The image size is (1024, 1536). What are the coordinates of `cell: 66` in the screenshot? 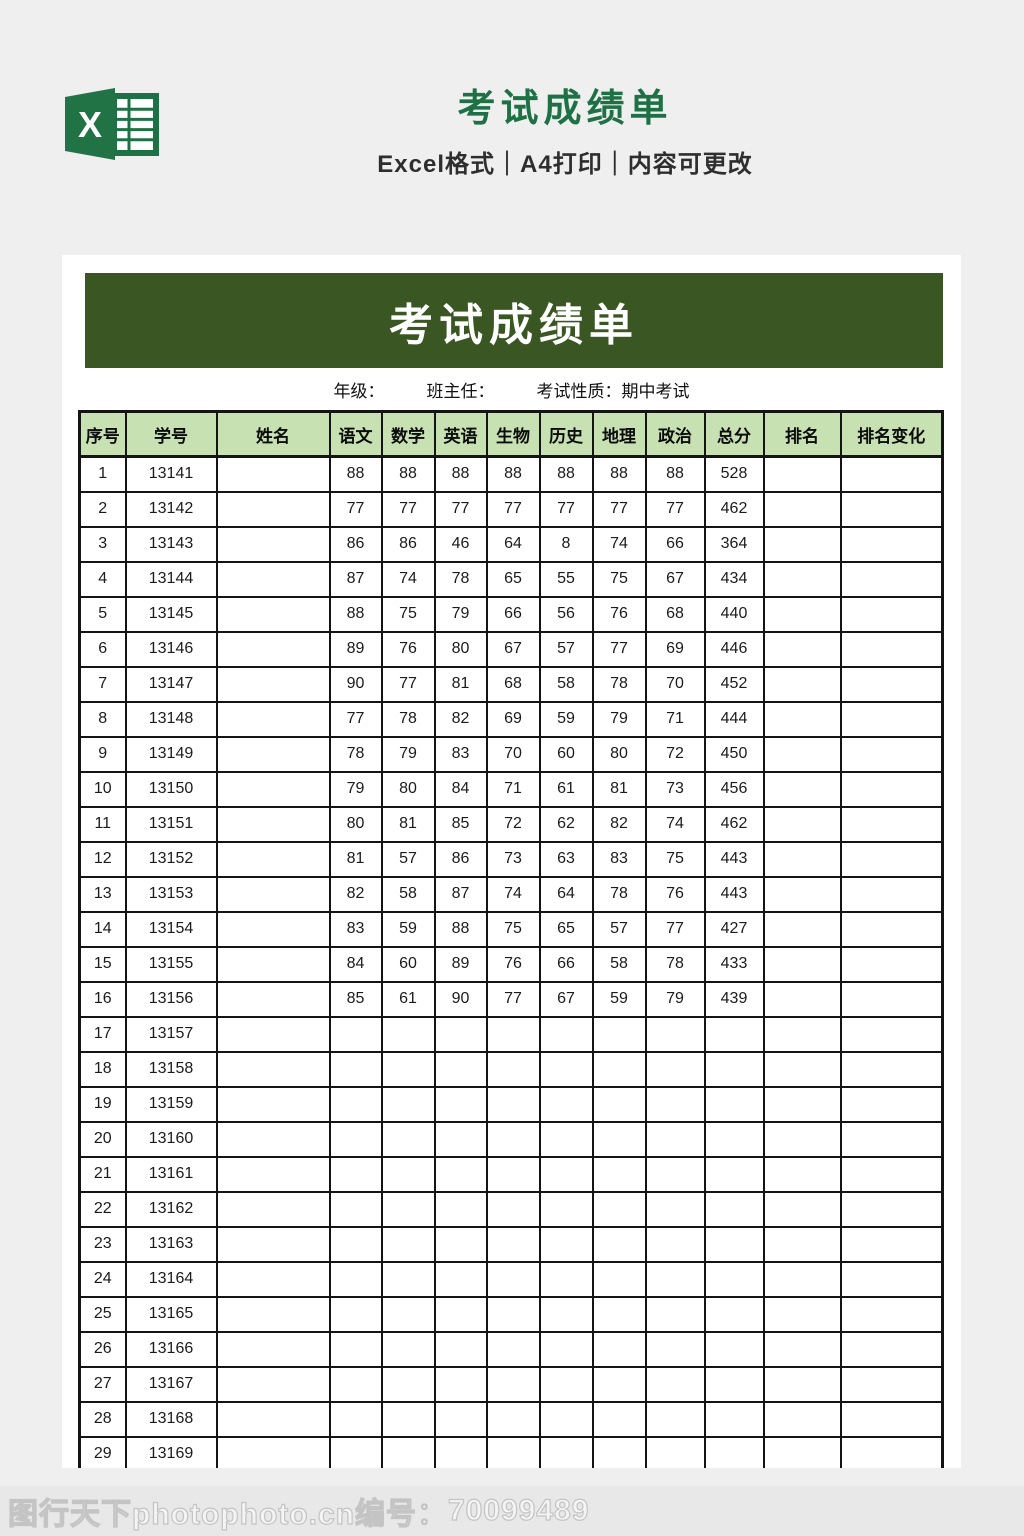 It's located at (675, 544).